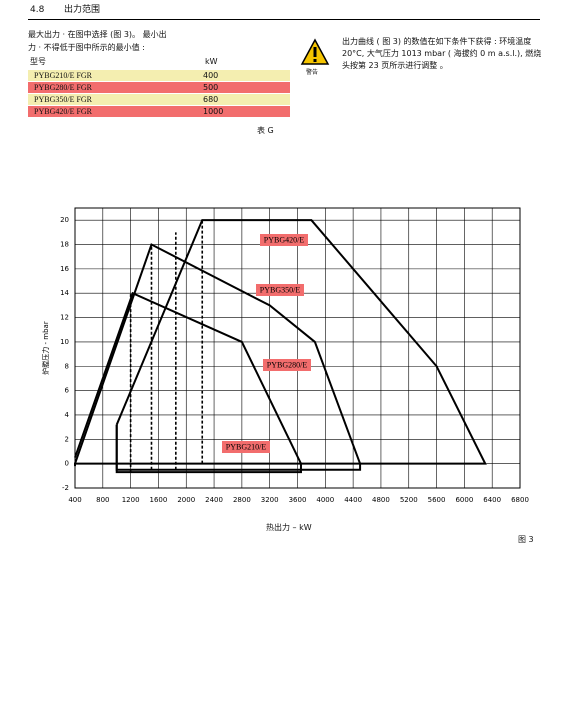 The height and width of the screenshot is (710, 578). I want to click on table-cell: PYBG420/E FGR, so click(63, 111).